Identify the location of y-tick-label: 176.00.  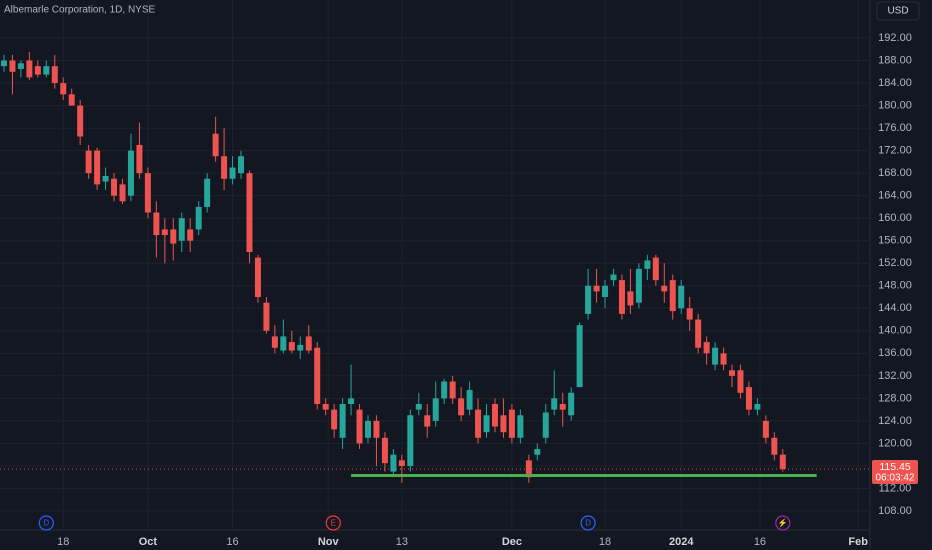
(895, 128).